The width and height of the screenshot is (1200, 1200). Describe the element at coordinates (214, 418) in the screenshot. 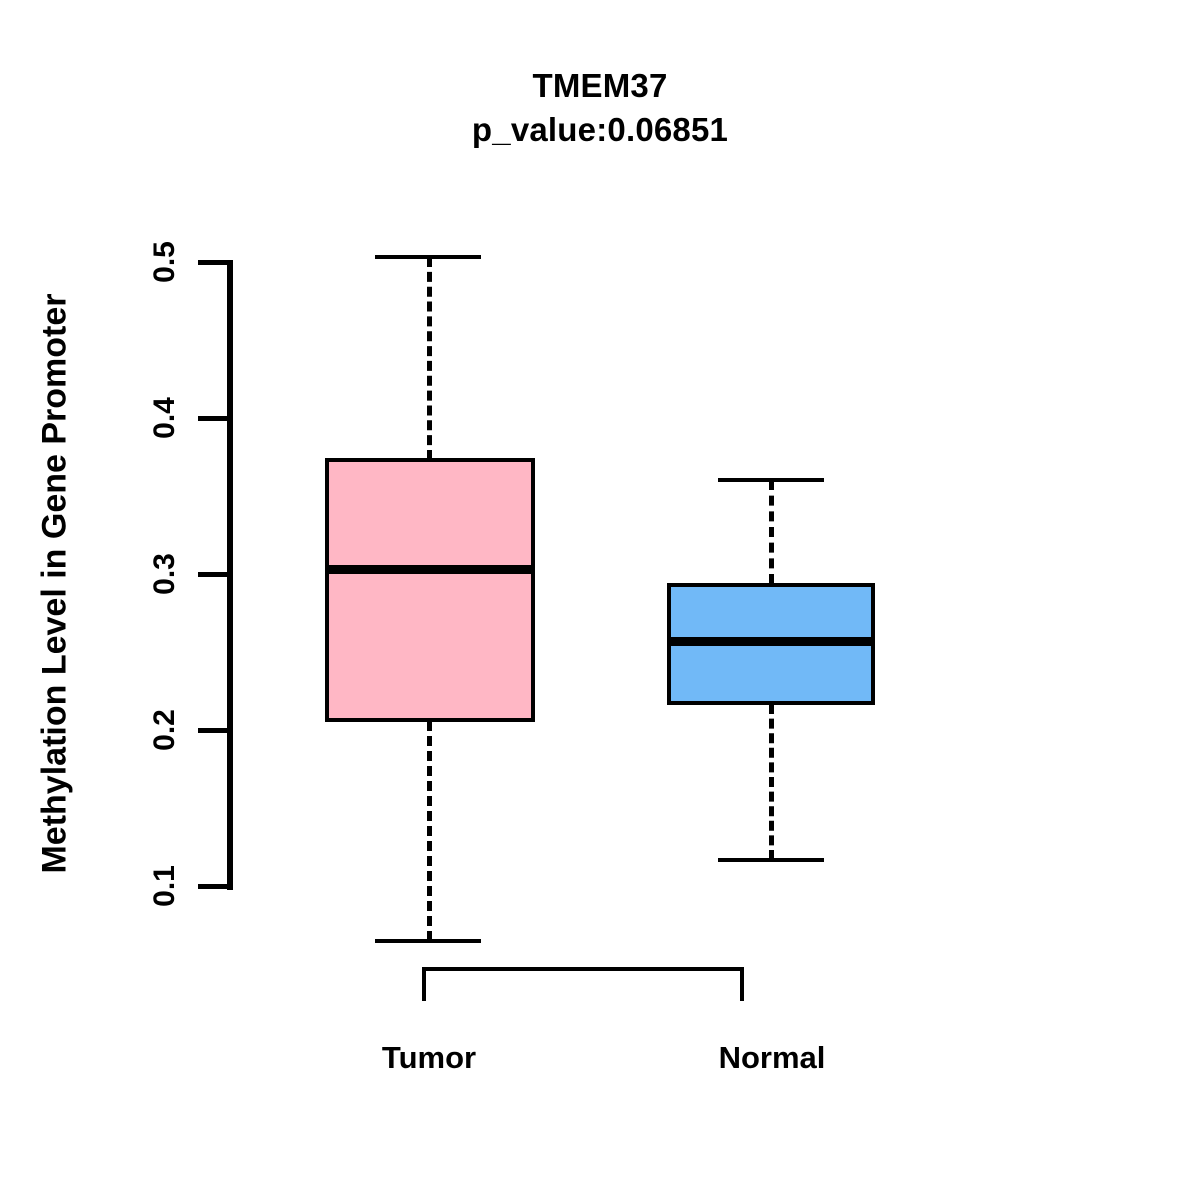

I see `y-tick-mark-0.4` at that location.